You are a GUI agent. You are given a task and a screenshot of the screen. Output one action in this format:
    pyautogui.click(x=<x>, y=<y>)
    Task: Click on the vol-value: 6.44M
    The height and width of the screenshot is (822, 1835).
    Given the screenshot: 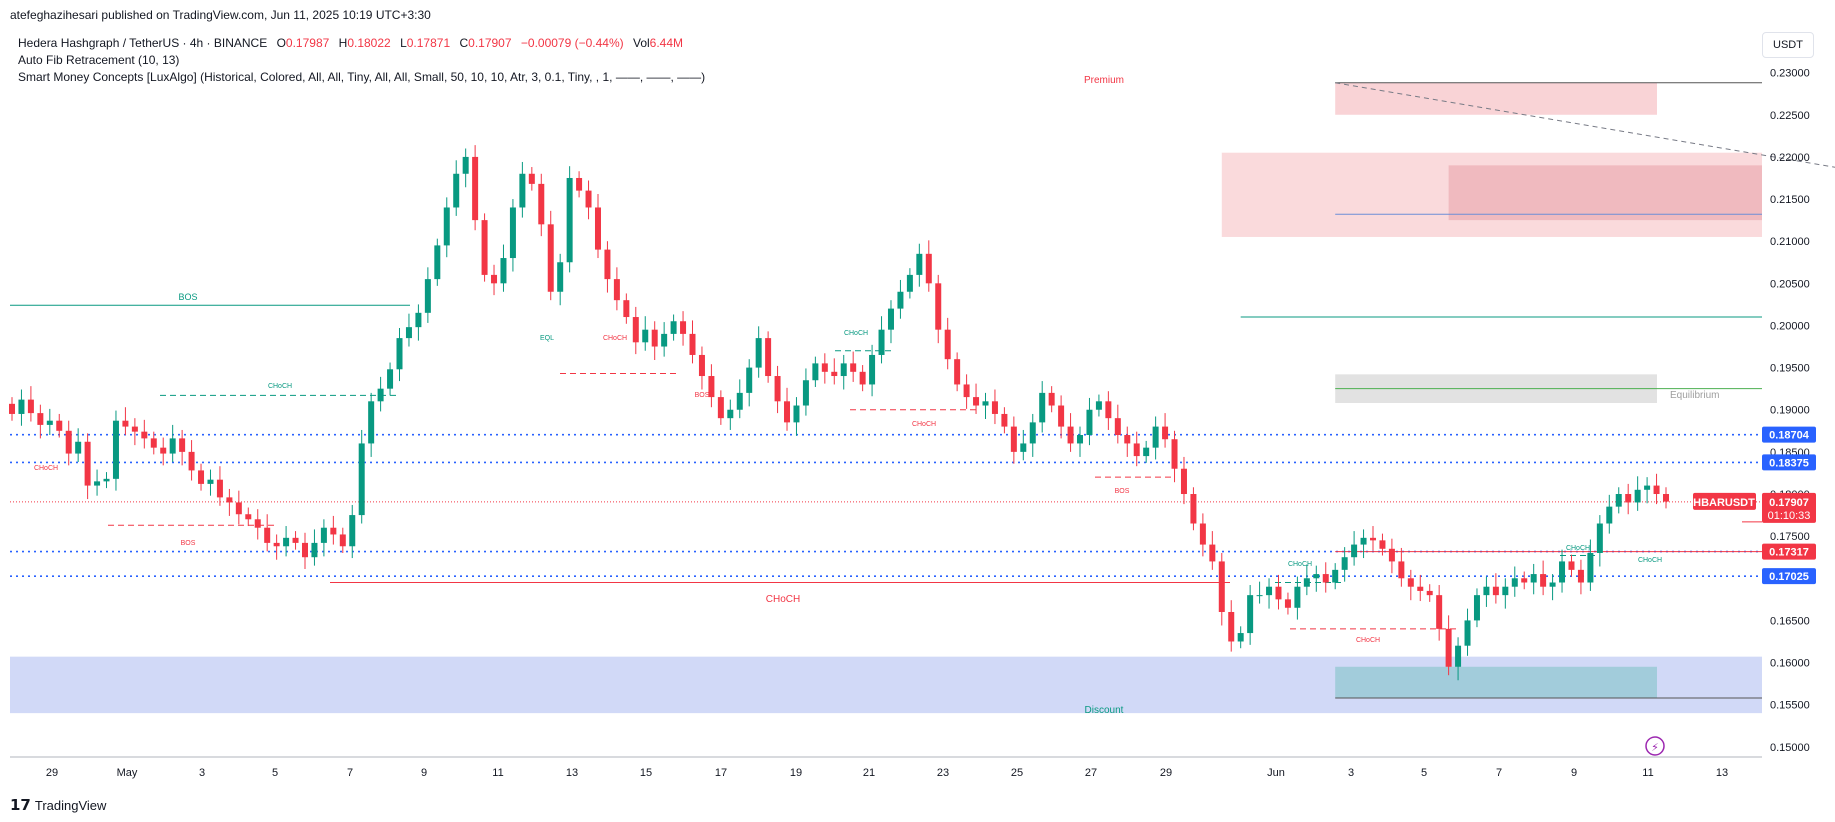 What is the action you would take?
    pyautogui.click(x=666, y=43)
    